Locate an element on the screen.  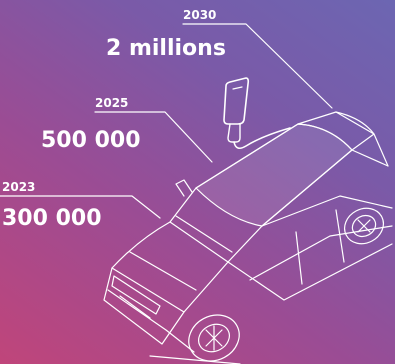
leader-line-2030 is located at coordinates (257, 66).